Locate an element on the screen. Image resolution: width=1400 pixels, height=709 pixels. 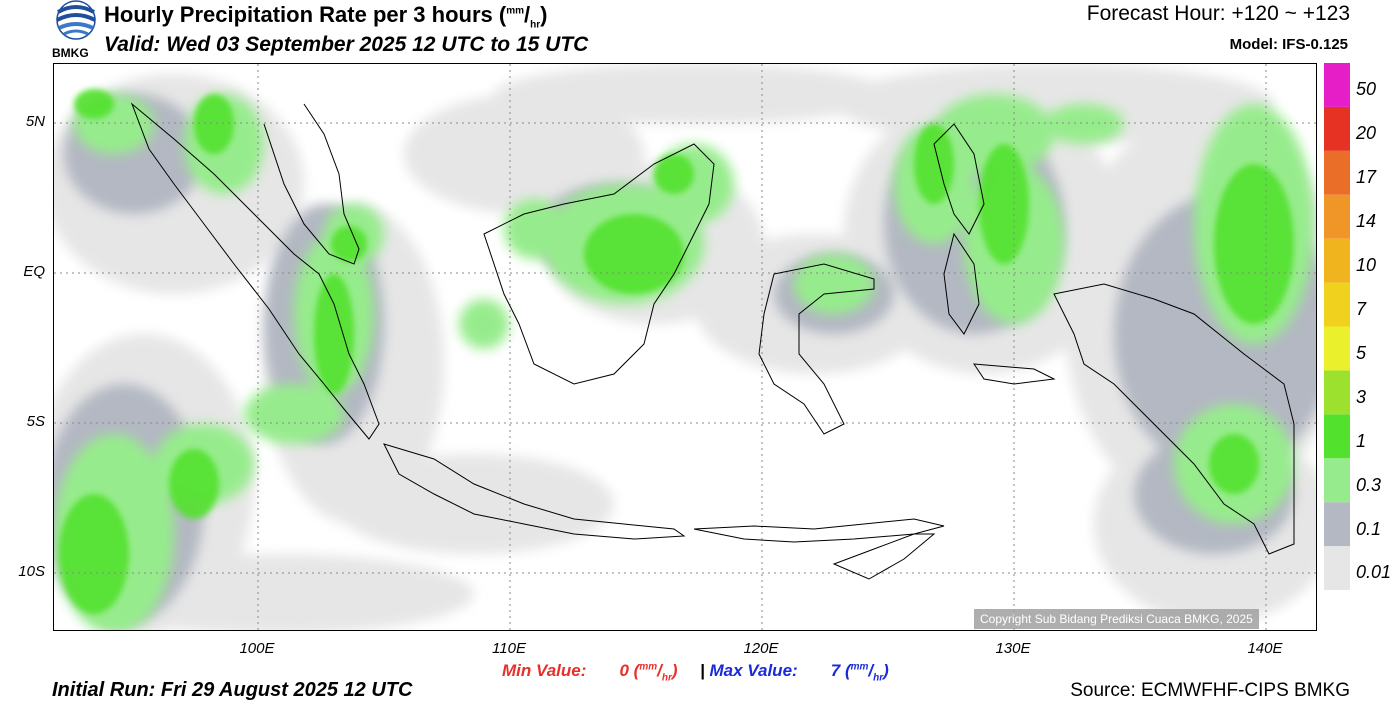
lat-label-eq: EQ is located at coordinates (34, 271).